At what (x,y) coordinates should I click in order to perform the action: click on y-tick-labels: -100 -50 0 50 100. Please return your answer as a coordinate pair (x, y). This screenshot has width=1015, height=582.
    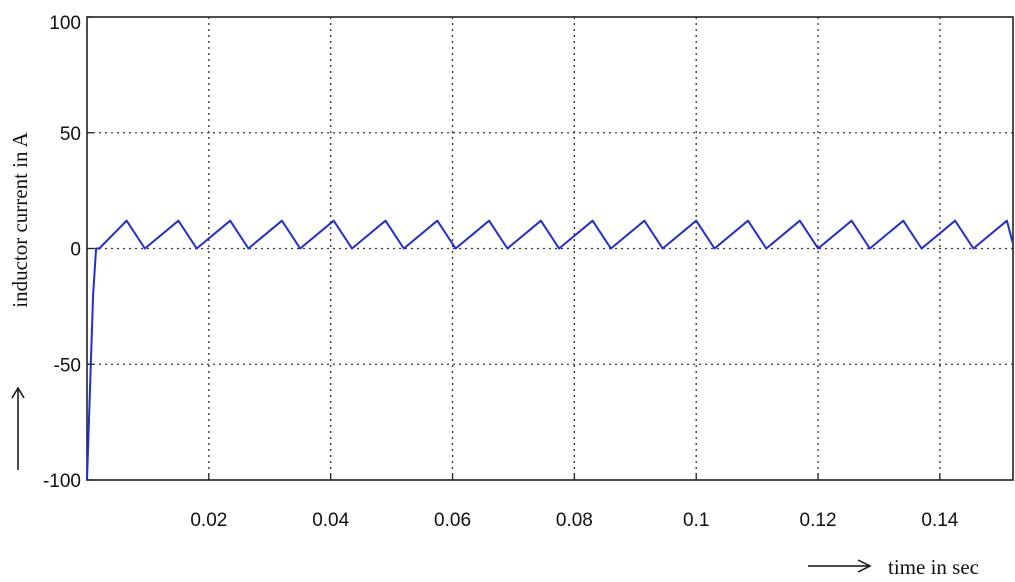
    Looking at the image, I should click on (68, 252).